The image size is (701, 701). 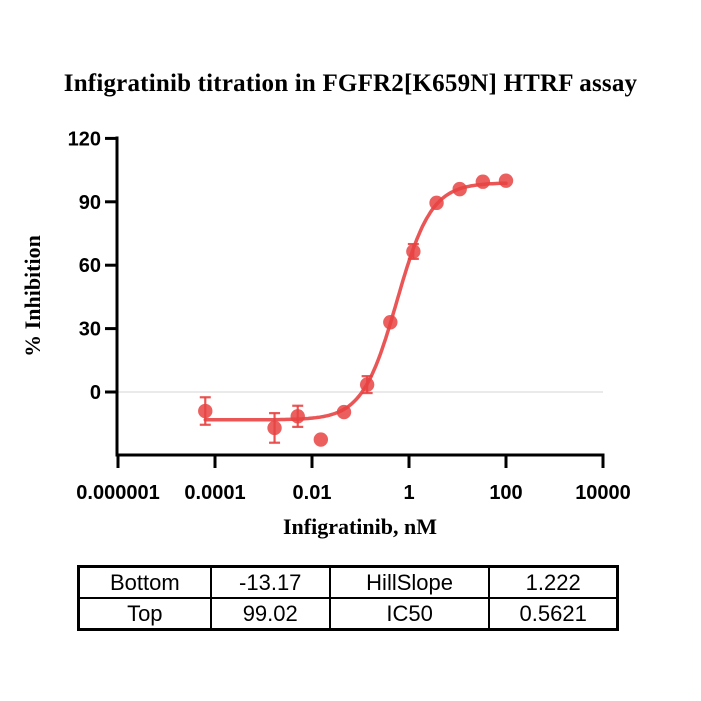 What do you see at coordinates (90, 203) in the screenshot?
I see `y-tick-label: 90` at bounding box center [90, 203].